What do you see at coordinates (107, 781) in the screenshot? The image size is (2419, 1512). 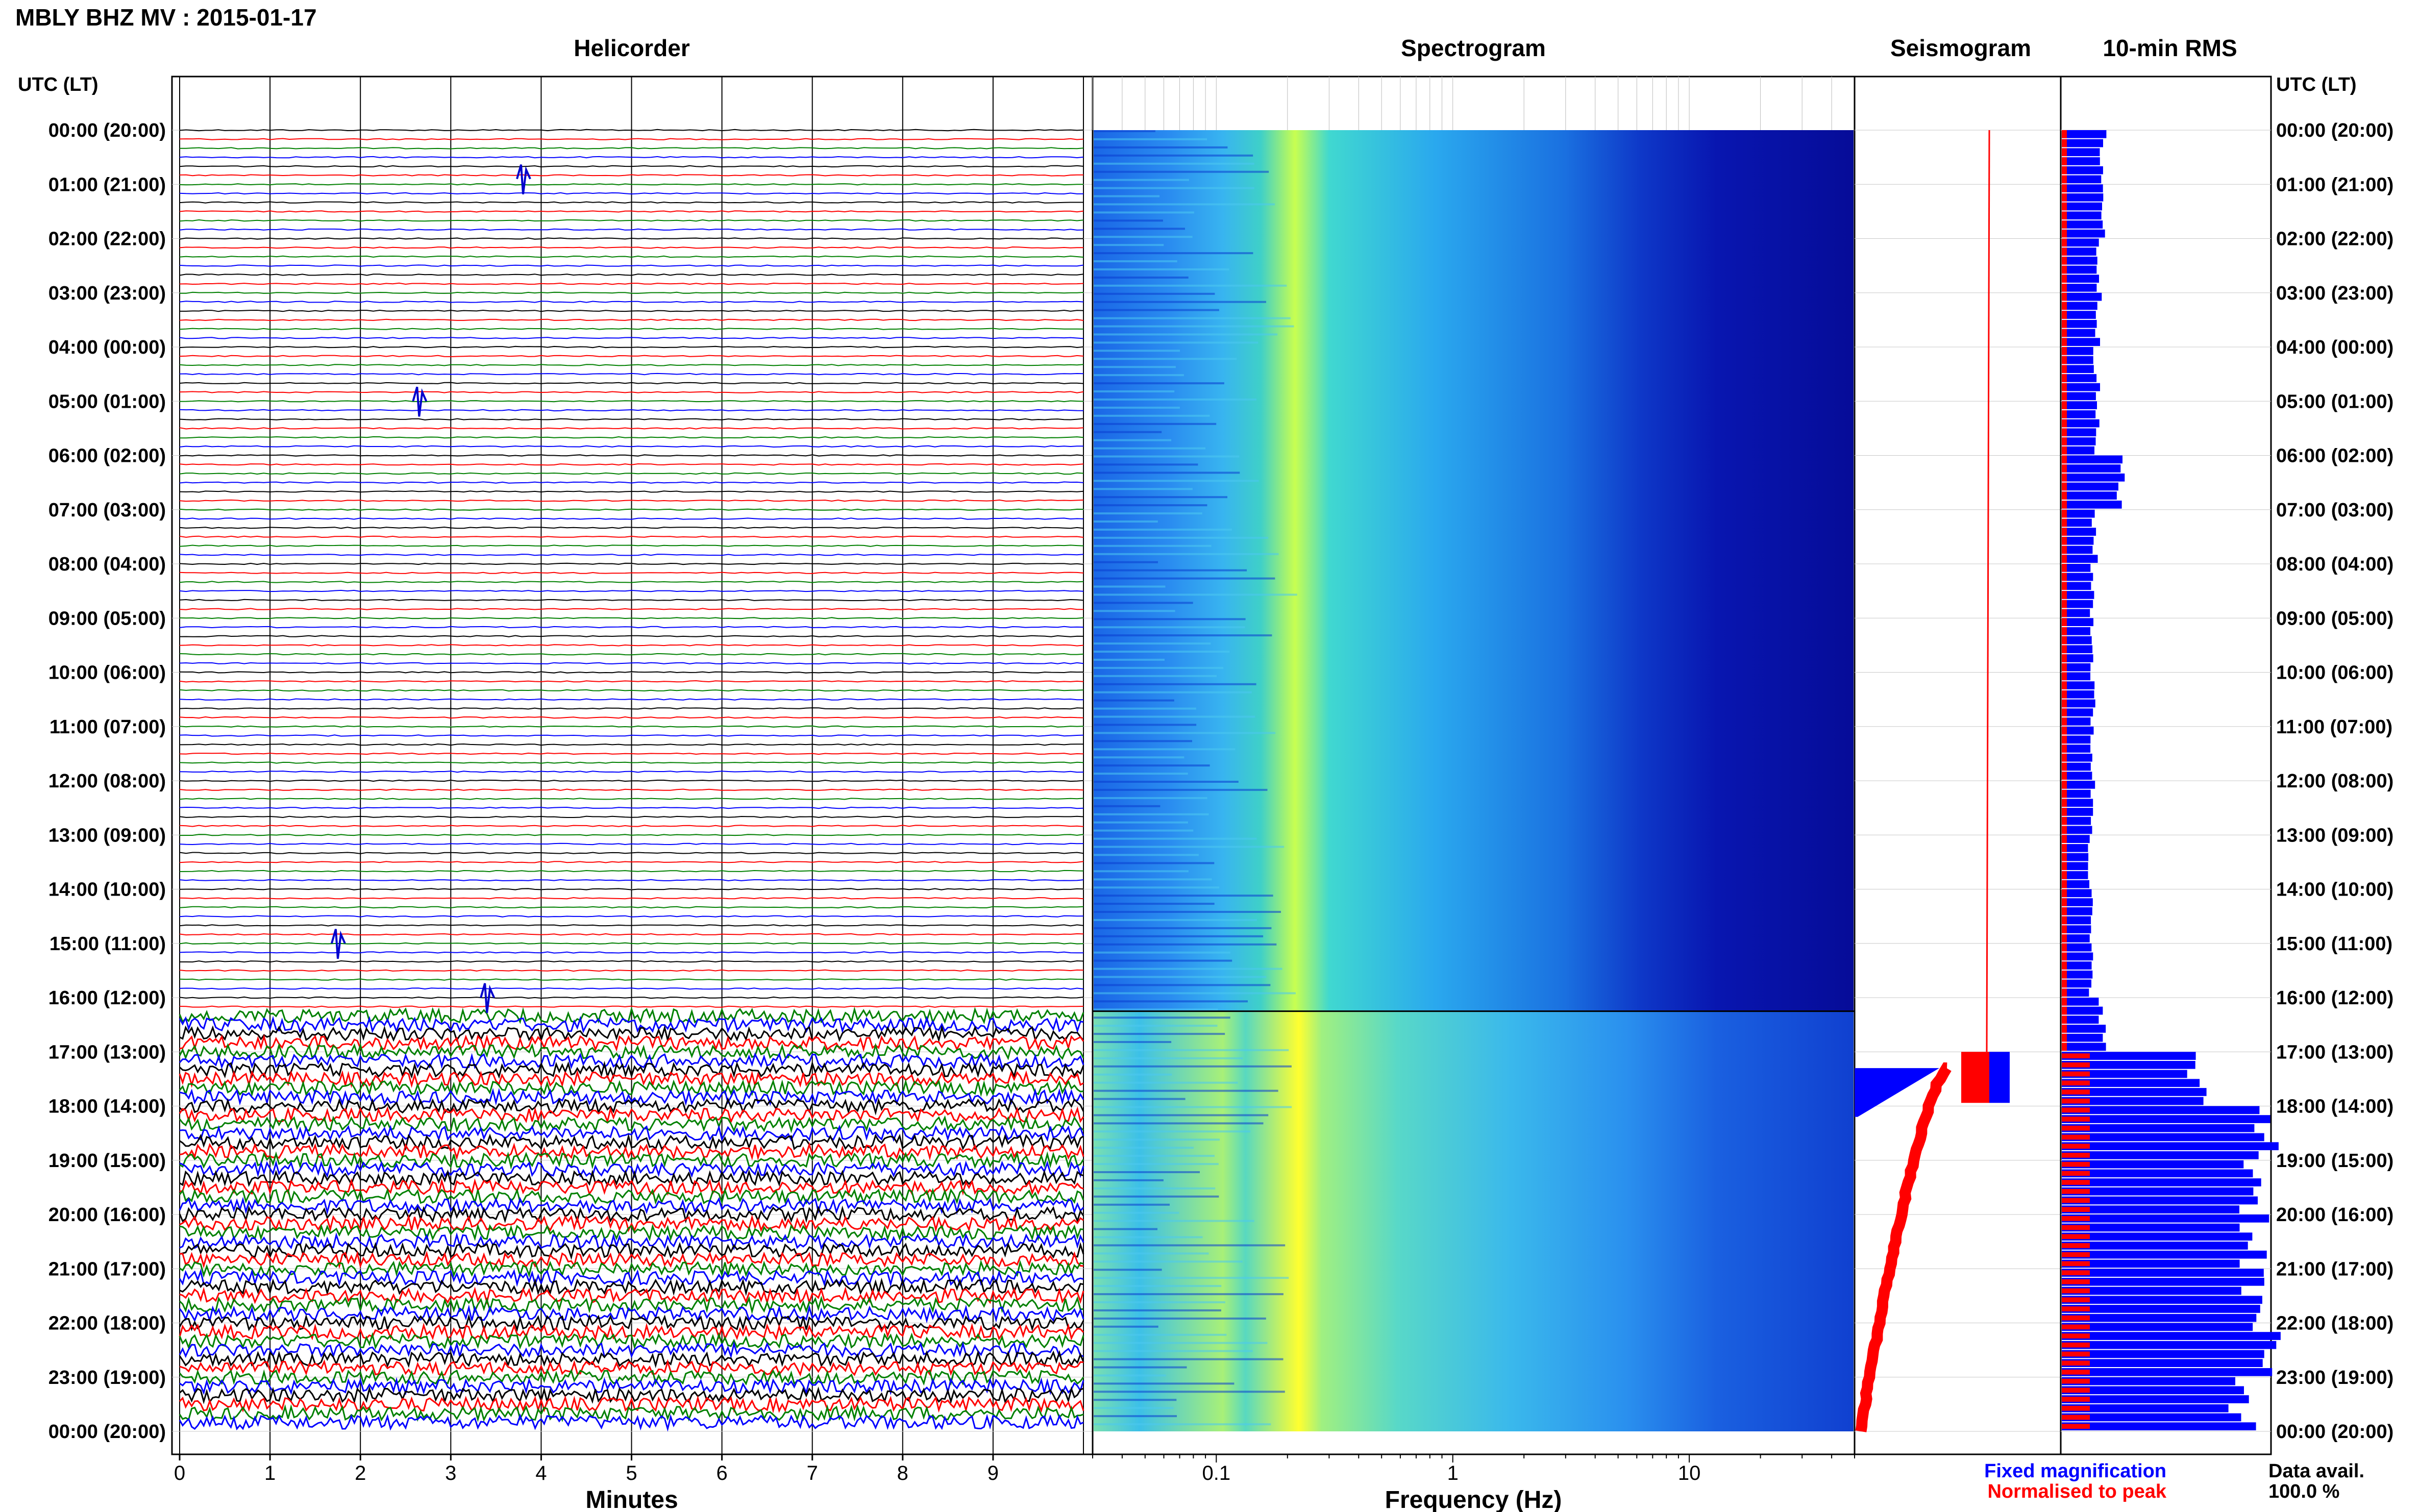 I see `time-label-left: 12:00 (08:00)` at bounding box center [107, 781].